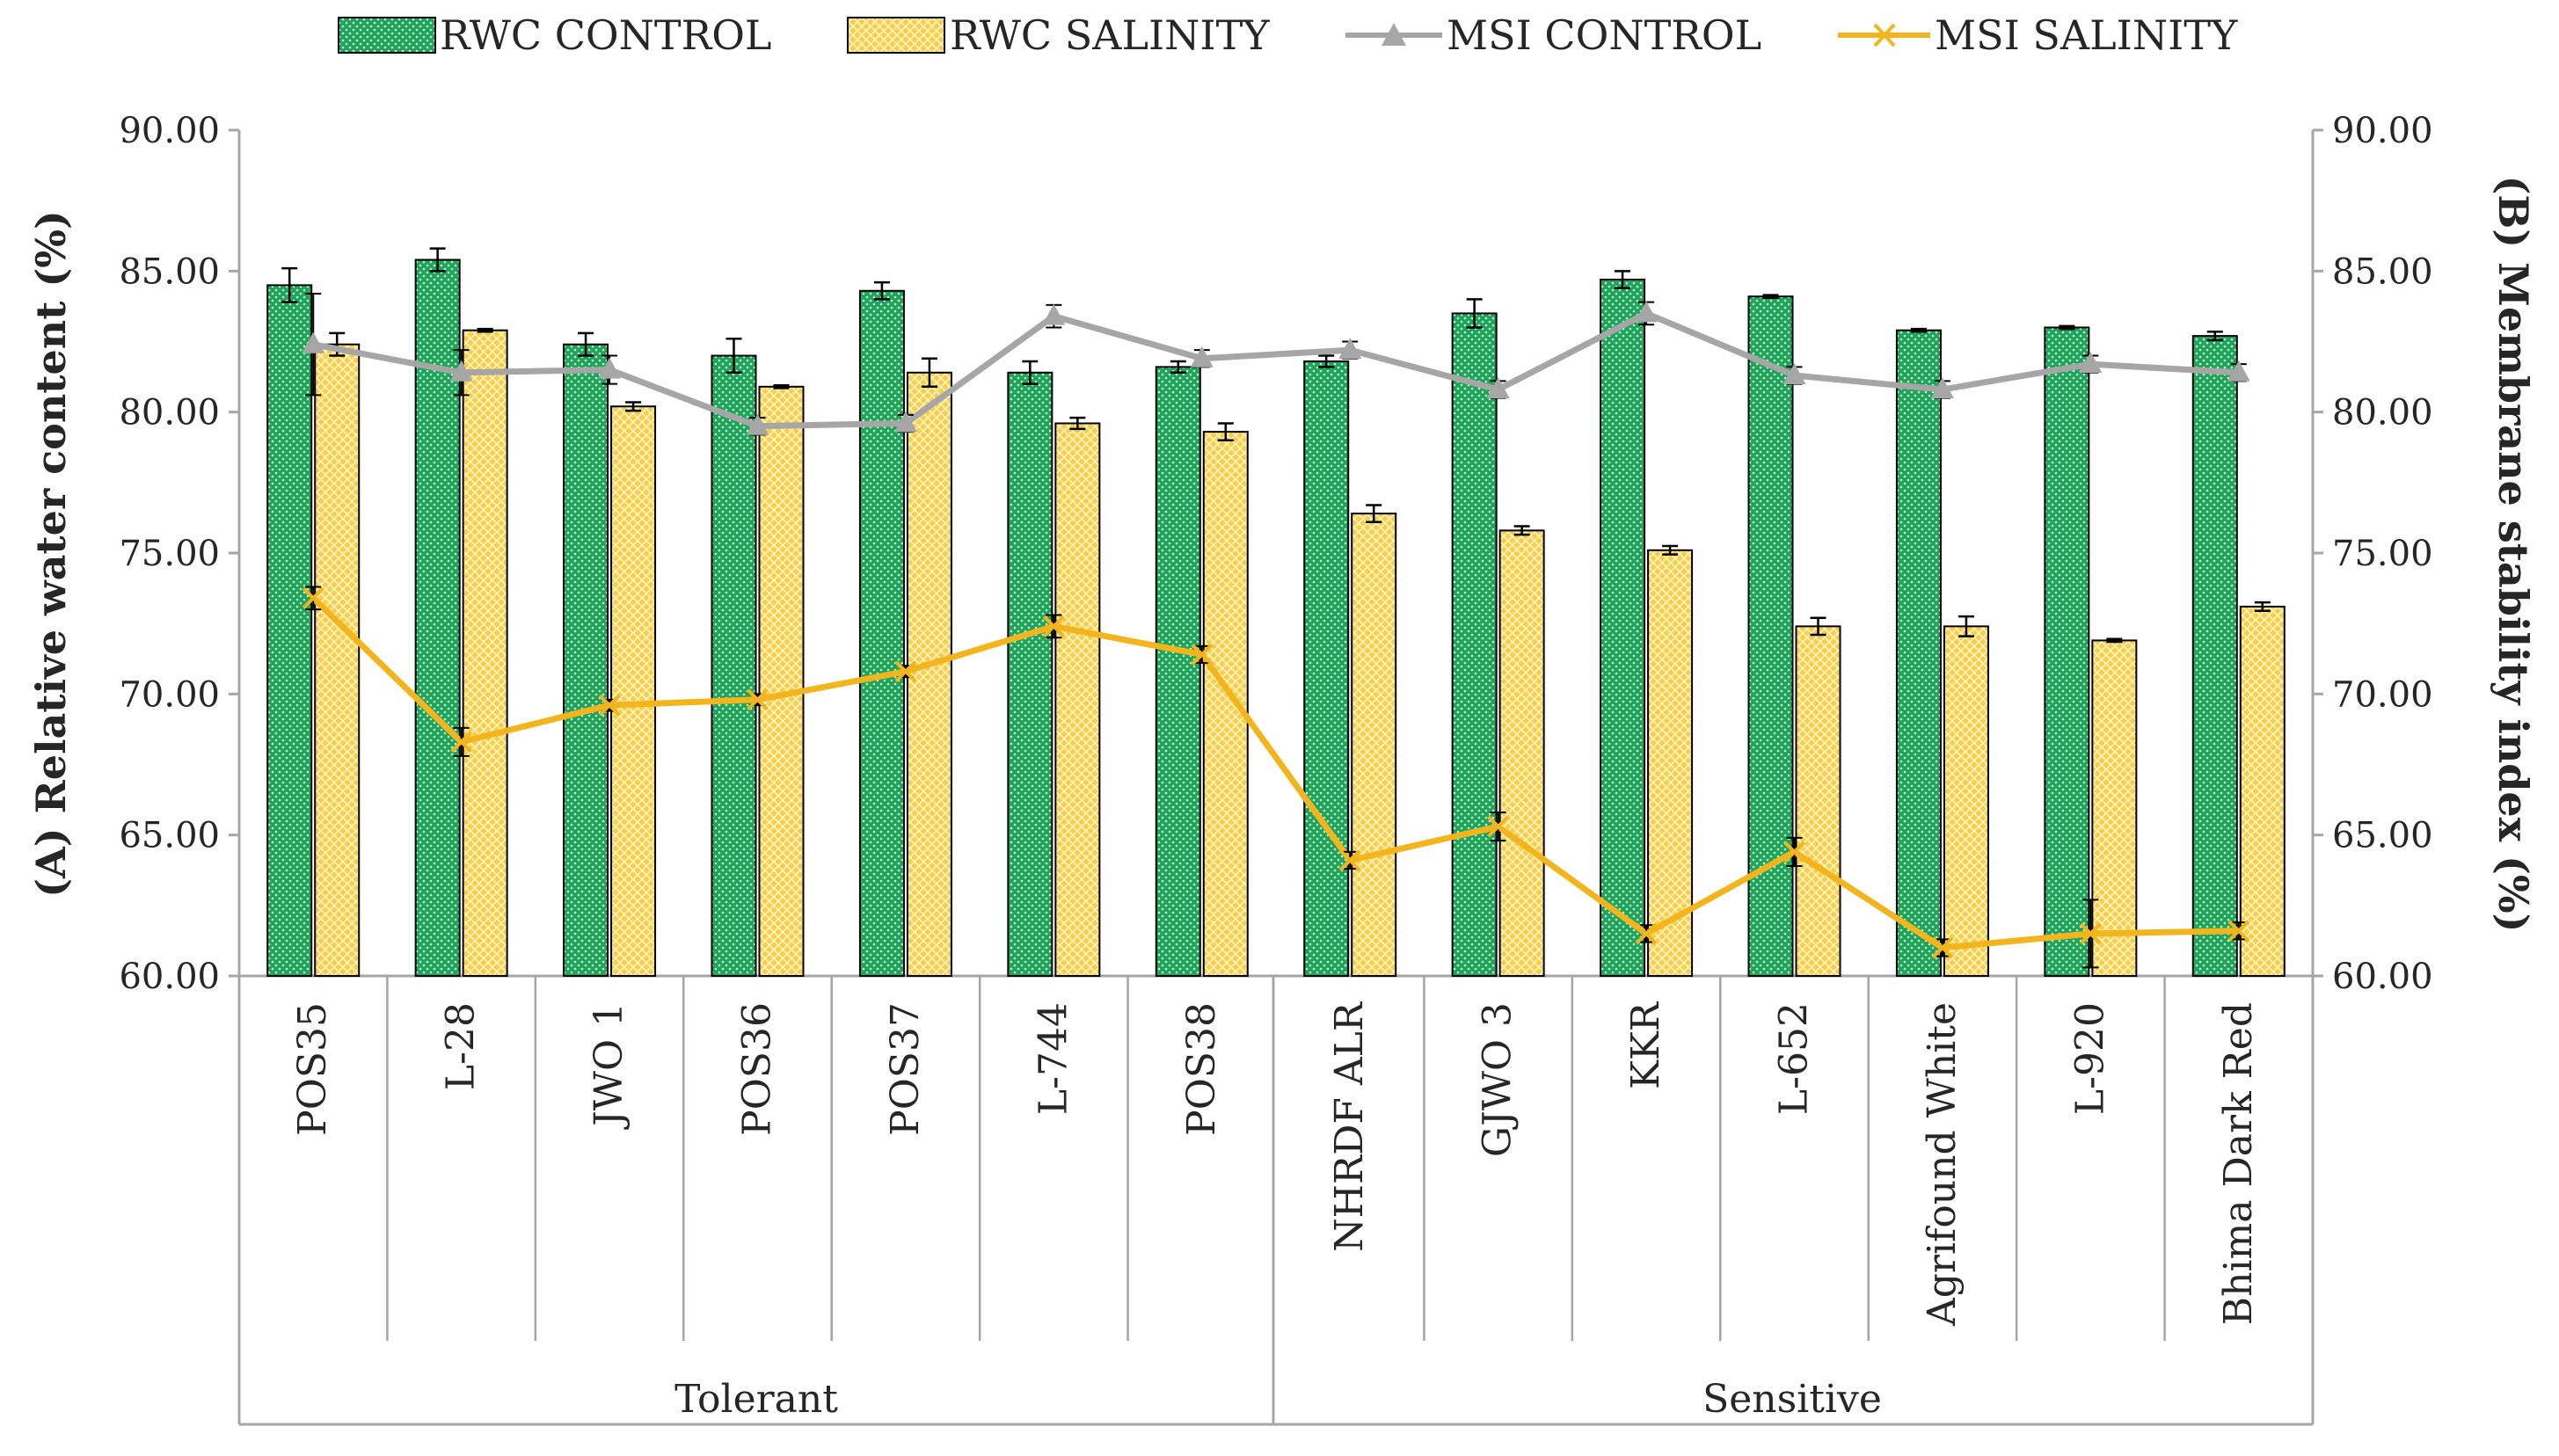 The image size is (2559, 1456). Describe the element at coordinates (905, 422) in the screenshot. I see `point-msi-control-pos37` at that location.